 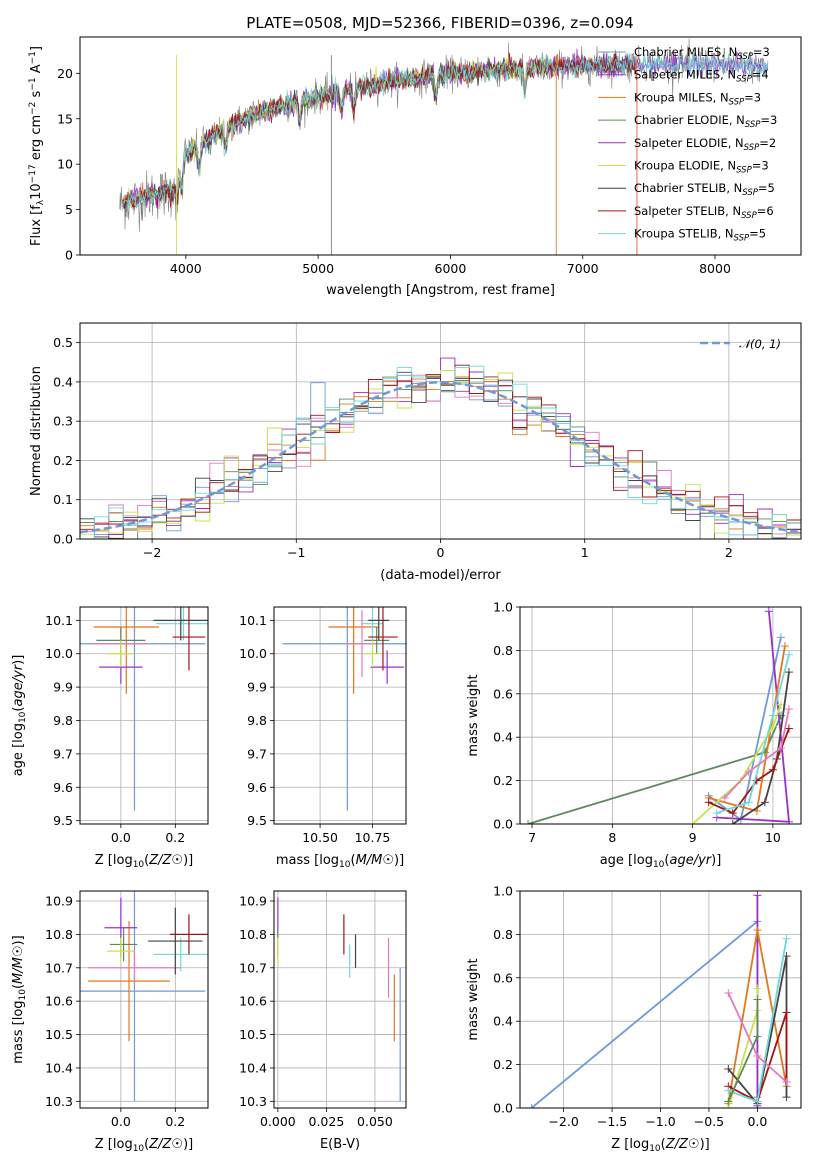 I want to click on x-tick-label: 7, so click(x=532, y=837).